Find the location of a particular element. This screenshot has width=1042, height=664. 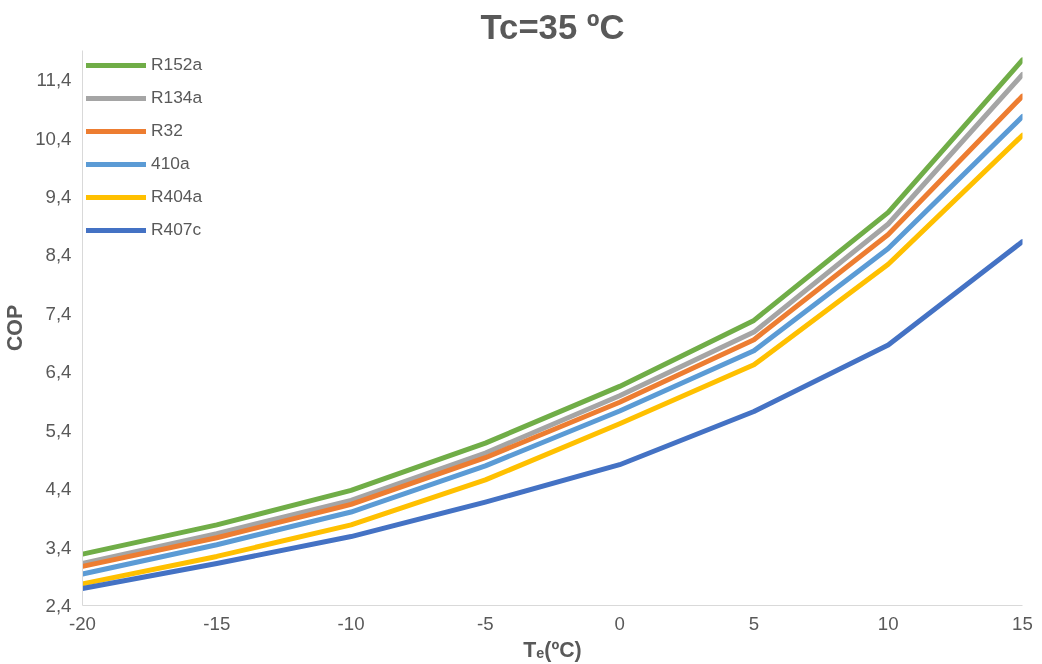

legend-label: R134a is located at coordinates (177, 97).